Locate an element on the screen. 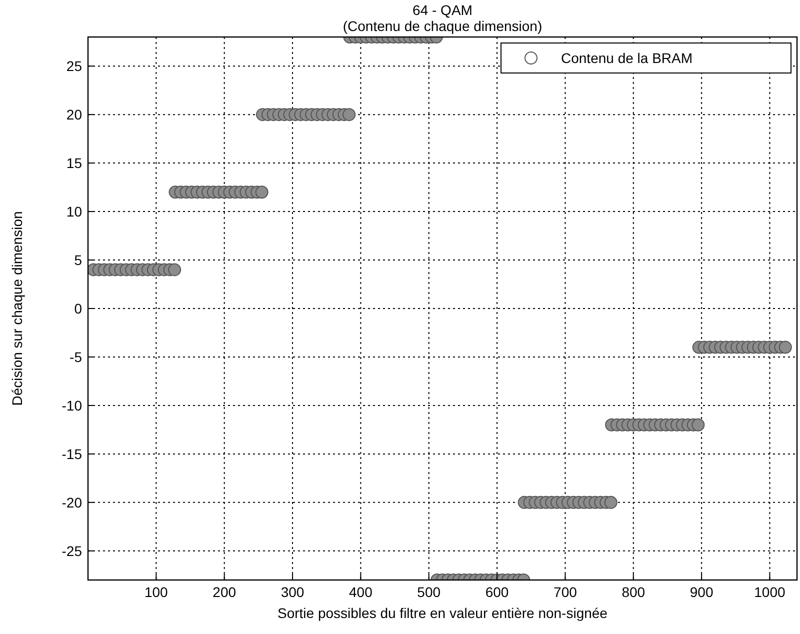  x-tick-label: 400 is located at coordinates (361, 592).